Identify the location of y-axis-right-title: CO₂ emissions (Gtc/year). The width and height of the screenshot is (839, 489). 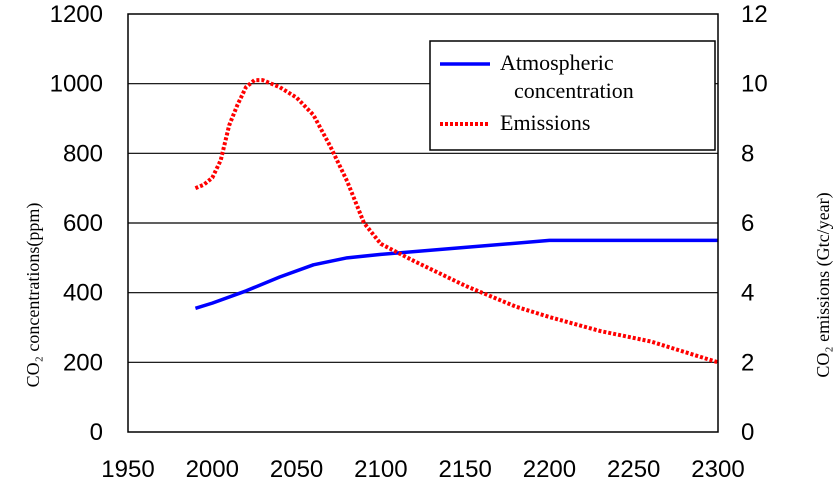
(823, 284).